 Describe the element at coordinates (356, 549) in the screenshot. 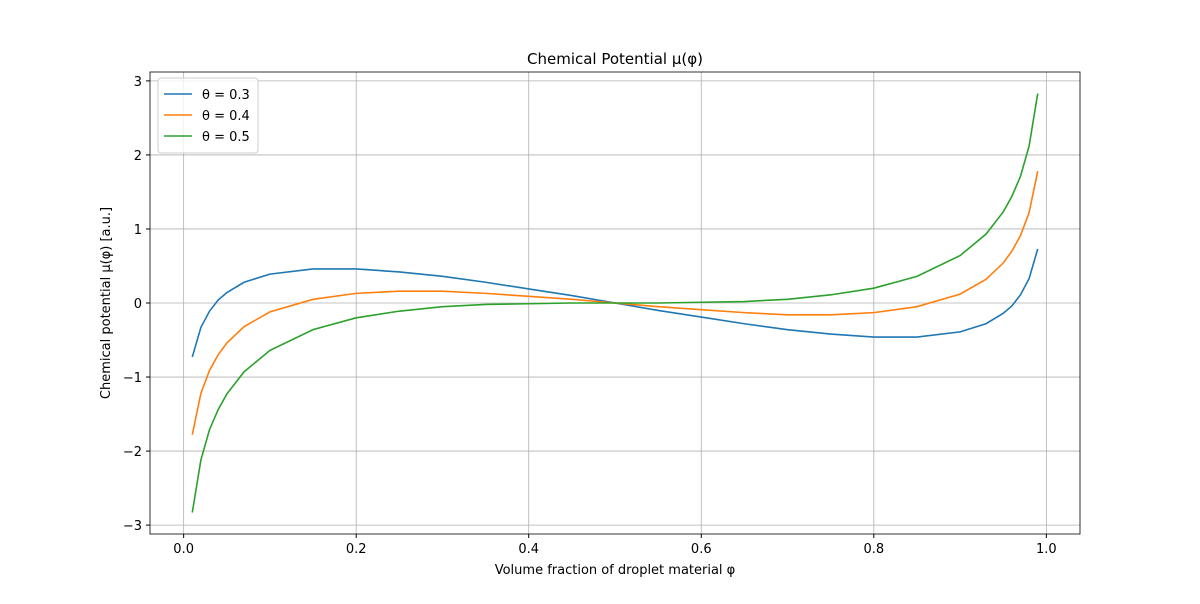

I see `x-tick-label: 0.2` at that location.